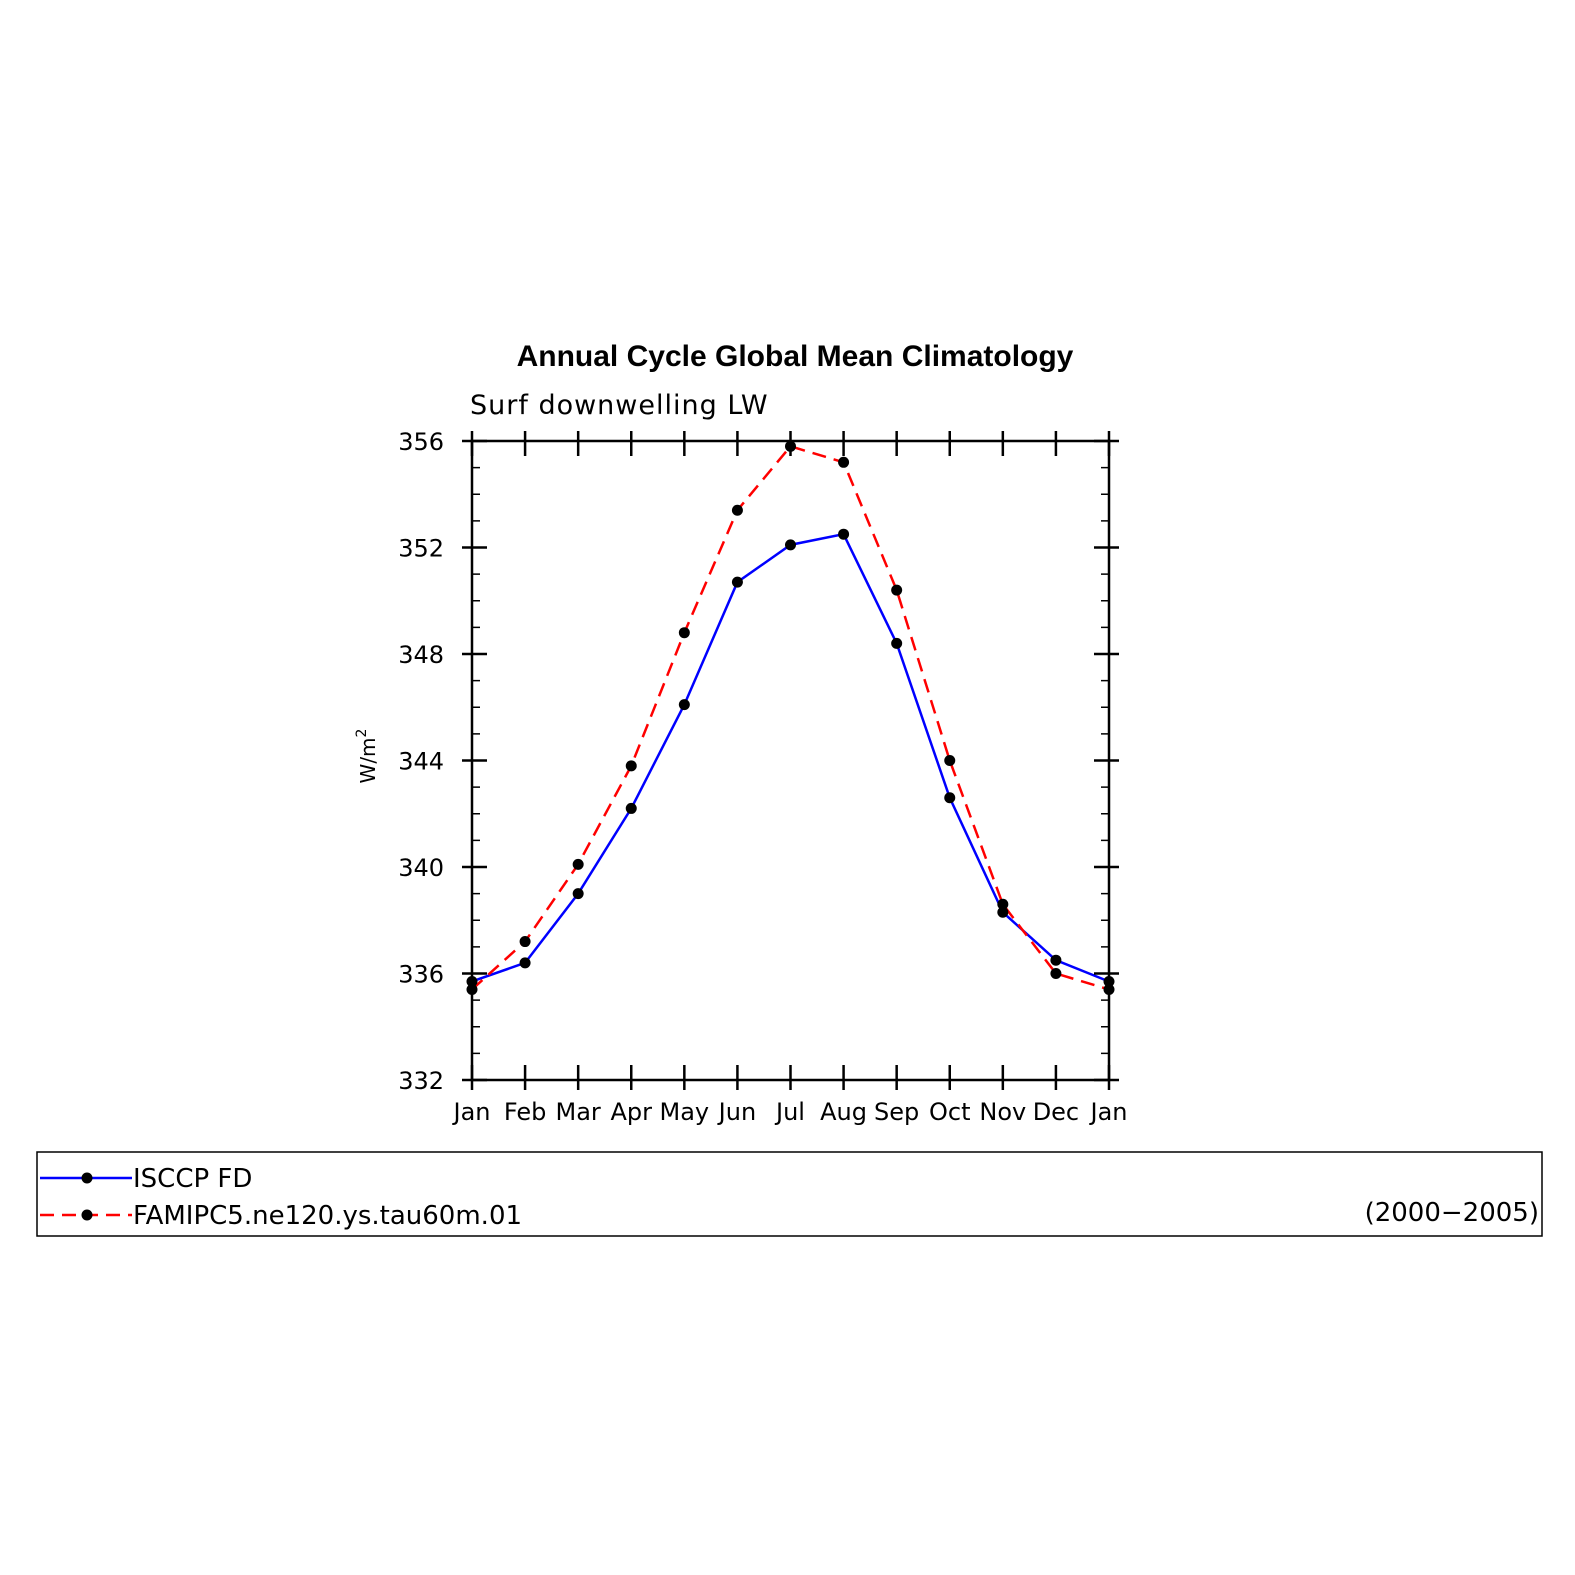 This screenshot has height=1575, width=1575. What do you see at coordinates (421, 655) in the screenshot?
I see `y-tick-label: 348` at bounding box center [421, 655].